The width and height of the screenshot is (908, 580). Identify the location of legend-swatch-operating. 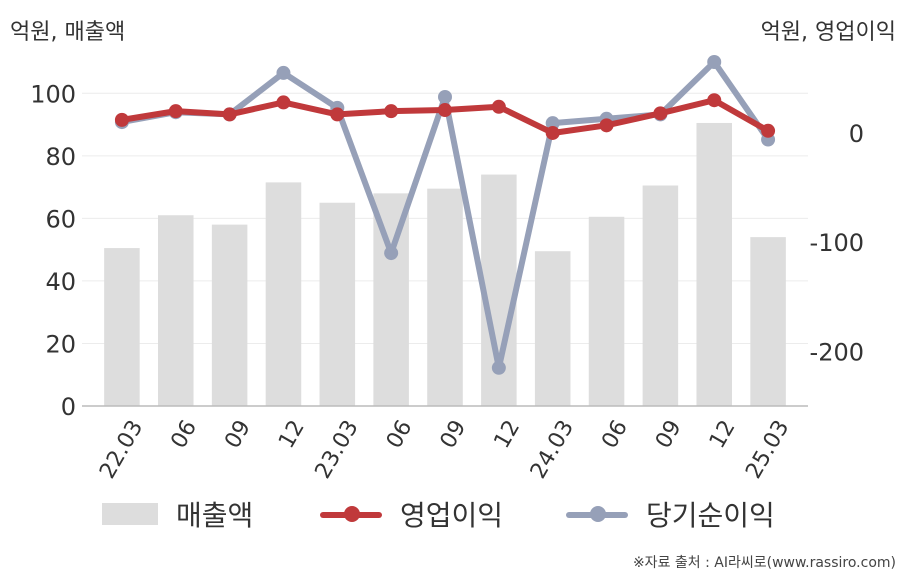
(351, 514).